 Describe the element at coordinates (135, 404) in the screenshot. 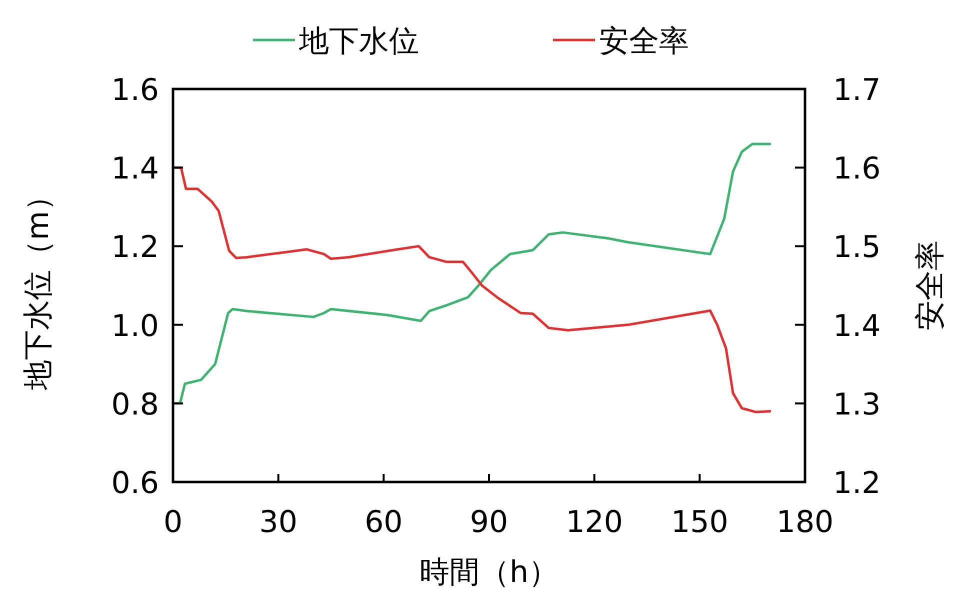

I see `y-tick-label: 0.8` at that location.